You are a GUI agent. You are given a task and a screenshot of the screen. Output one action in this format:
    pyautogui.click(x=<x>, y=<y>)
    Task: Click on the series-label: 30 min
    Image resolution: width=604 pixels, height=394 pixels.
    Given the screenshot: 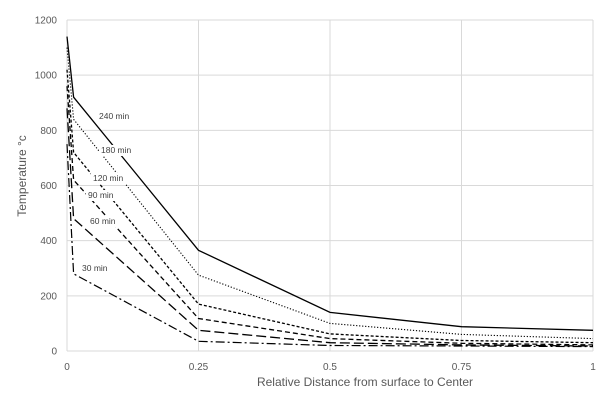 What is the action you would take?
    pyautogui.click(x=95, y=268)
    